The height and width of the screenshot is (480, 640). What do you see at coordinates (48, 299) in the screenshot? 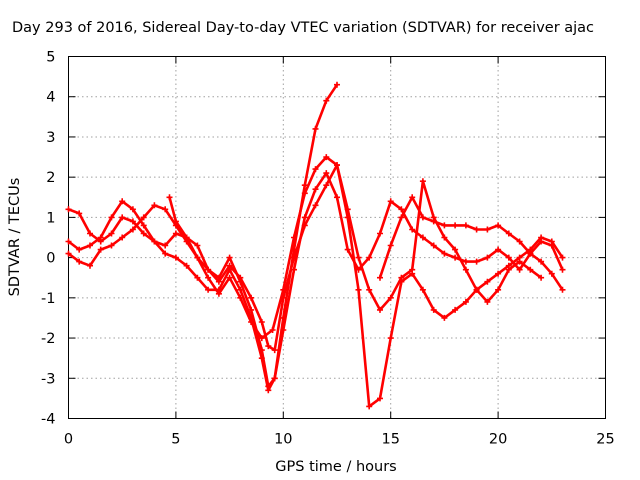
I see `y-tick-label: -1` at bounding box center [48, 299].